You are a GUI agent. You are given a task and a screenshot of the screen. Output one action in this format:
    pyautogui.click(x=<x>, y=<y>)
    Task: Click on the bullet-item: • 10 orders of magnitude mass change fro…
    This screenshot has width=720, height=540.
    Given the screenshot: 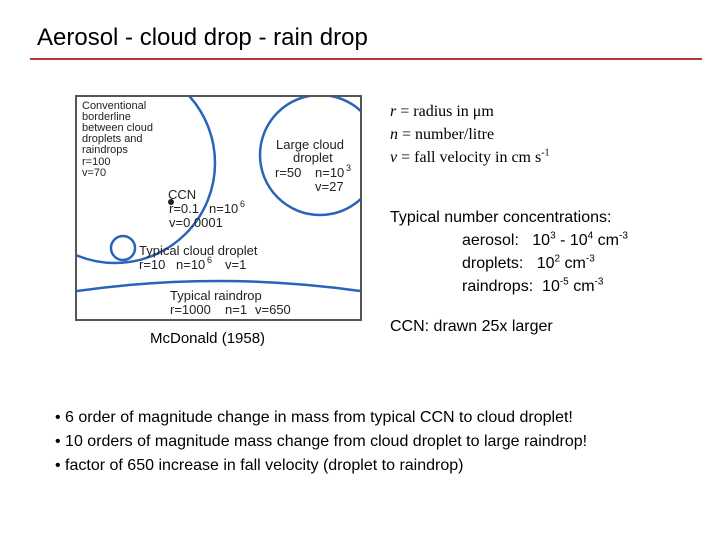 What is the action you would take?
    pyautogui.click(x=321, y=441)
    